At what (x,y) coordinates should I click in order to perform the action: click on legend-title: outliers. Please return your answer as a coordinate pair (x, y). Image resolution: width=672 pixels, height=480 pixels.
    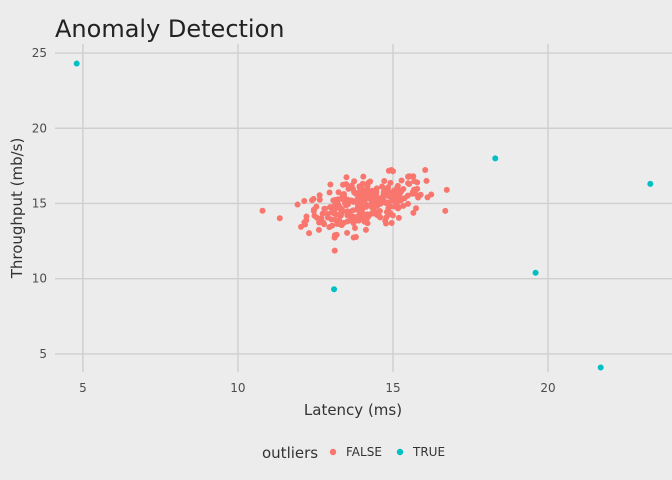
    Looking at the image, I should click on (290, 453).